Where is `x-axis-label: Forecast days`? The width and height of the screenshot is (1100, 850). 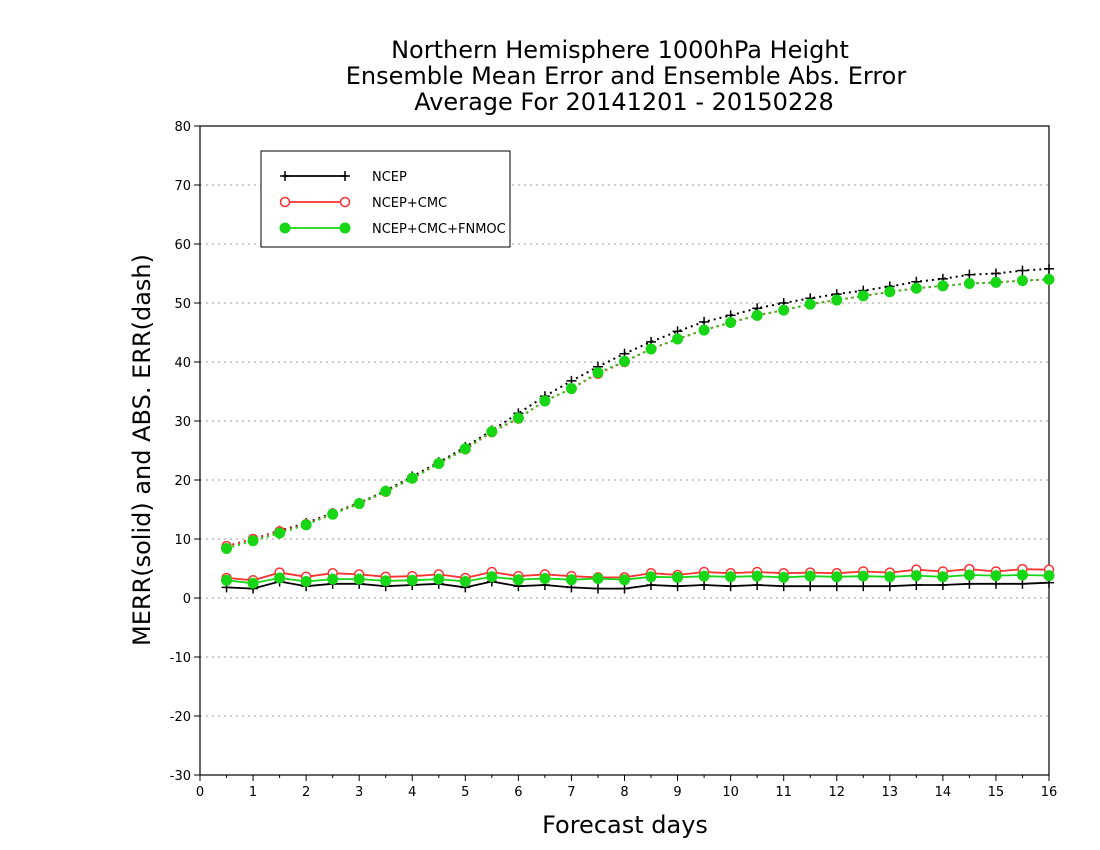 x-axis-label: Forecast days is located at coordinates (625, 825).